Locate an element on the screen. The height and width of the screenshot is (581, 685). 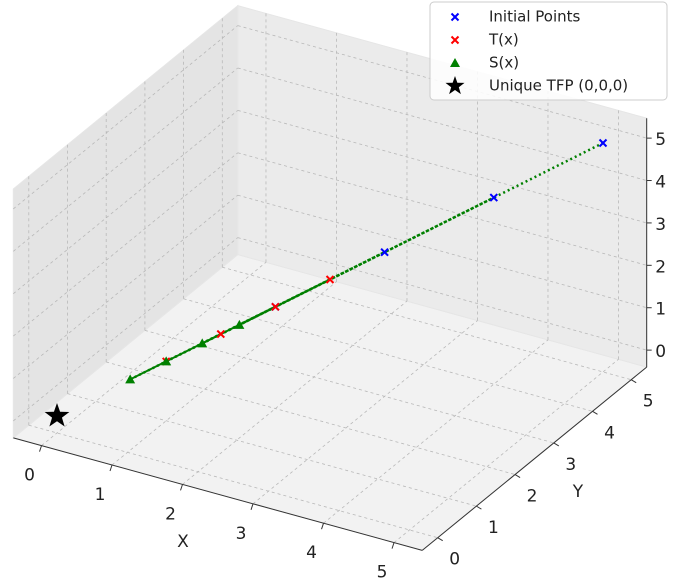
y-tick-label: 1 is located at coordinates (493, 528).